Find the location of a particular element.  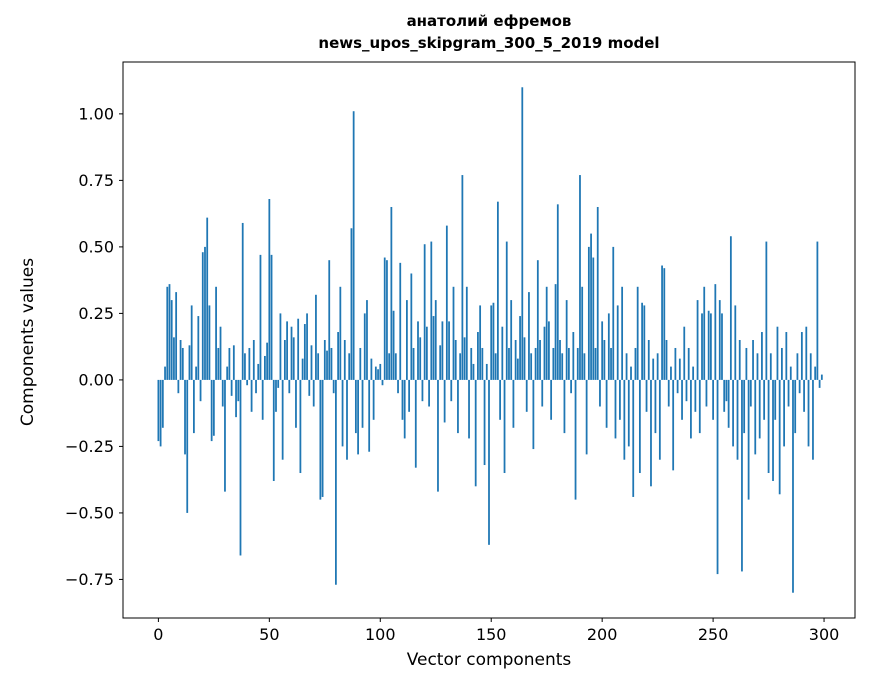

y-tick-label: −0.75 is located at coordinates (89, 579).